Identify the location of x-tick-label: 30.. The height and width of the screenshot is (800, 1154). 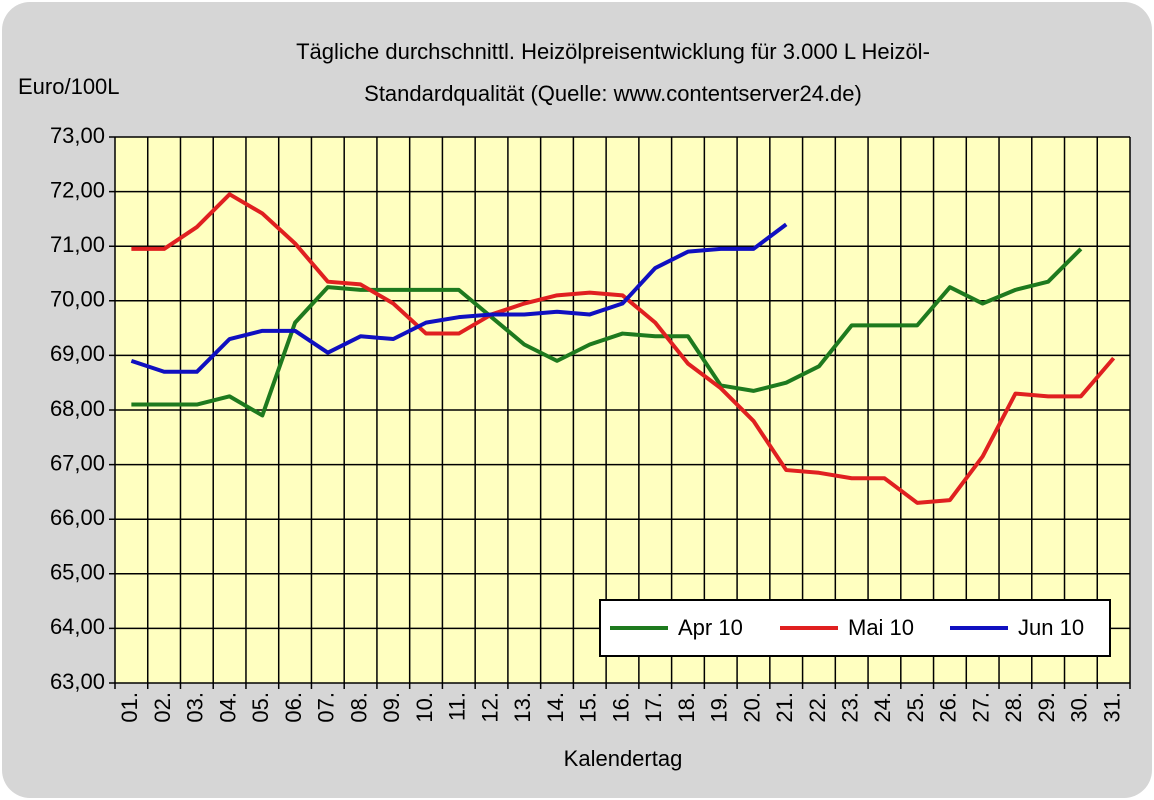
(1079, 707).